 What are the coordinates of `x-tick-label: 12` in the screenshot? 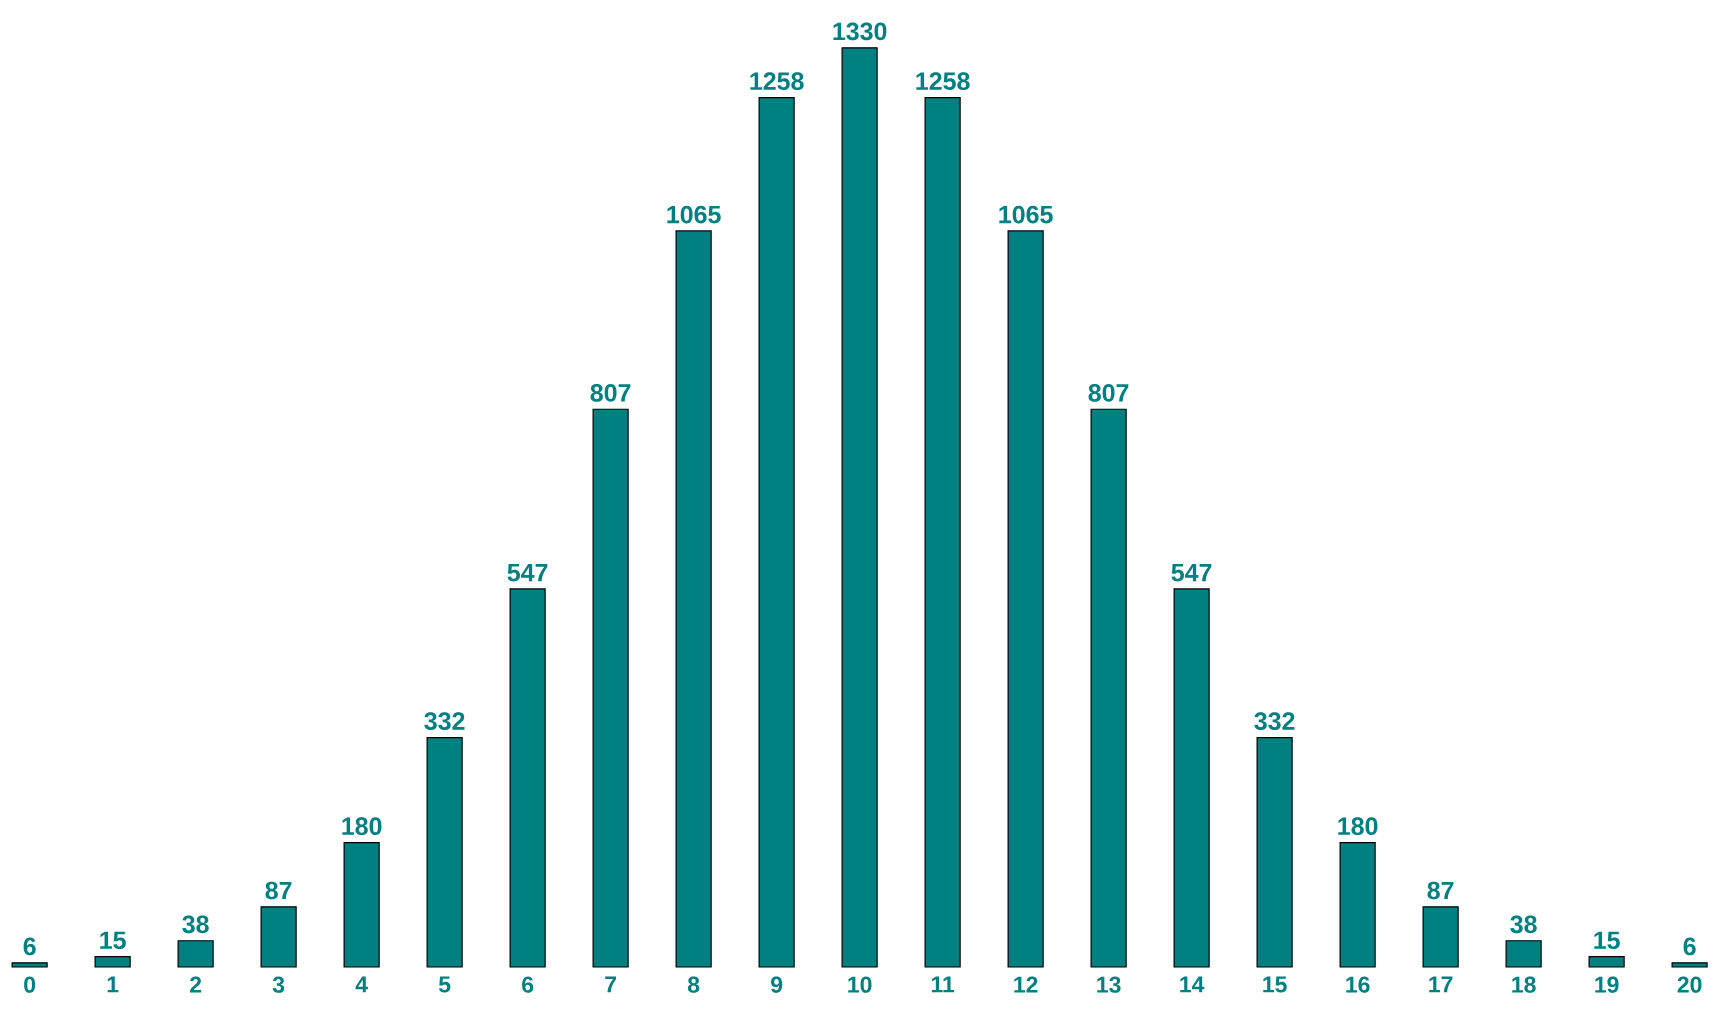 It's located at (1026, 984).